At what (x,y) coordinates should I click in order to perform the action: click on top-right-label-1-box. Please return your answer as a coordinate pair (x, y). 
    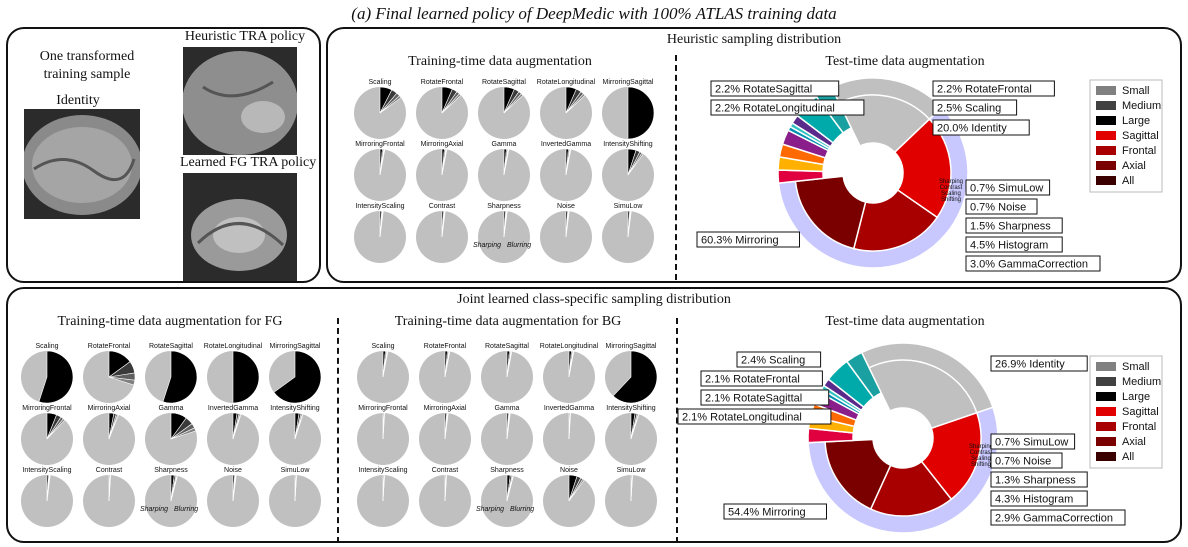
    Looking at the image, I should click on (975, 107).